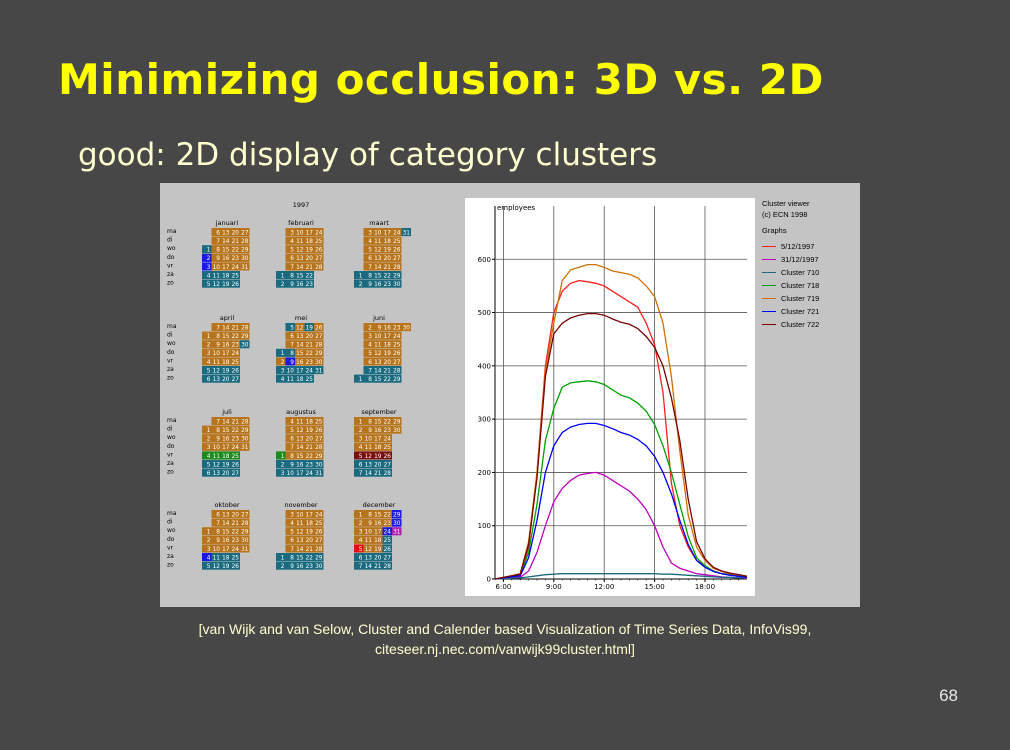  Describe the element at coordinates (484, 473) in the screenshot. I see `y-tick-label: 200` at that location.